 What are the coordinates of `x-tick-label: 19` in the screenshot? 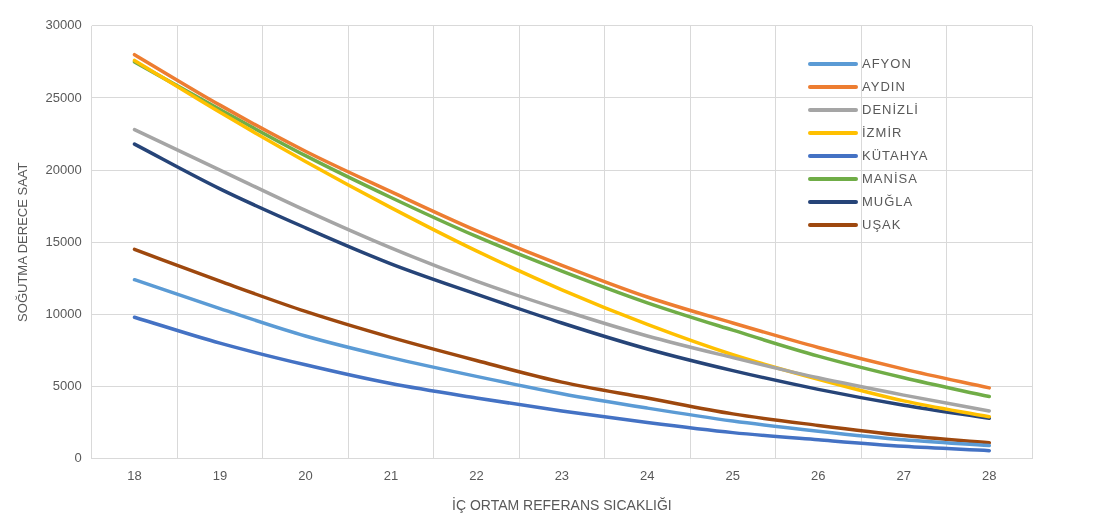 It's located at (220, 475).